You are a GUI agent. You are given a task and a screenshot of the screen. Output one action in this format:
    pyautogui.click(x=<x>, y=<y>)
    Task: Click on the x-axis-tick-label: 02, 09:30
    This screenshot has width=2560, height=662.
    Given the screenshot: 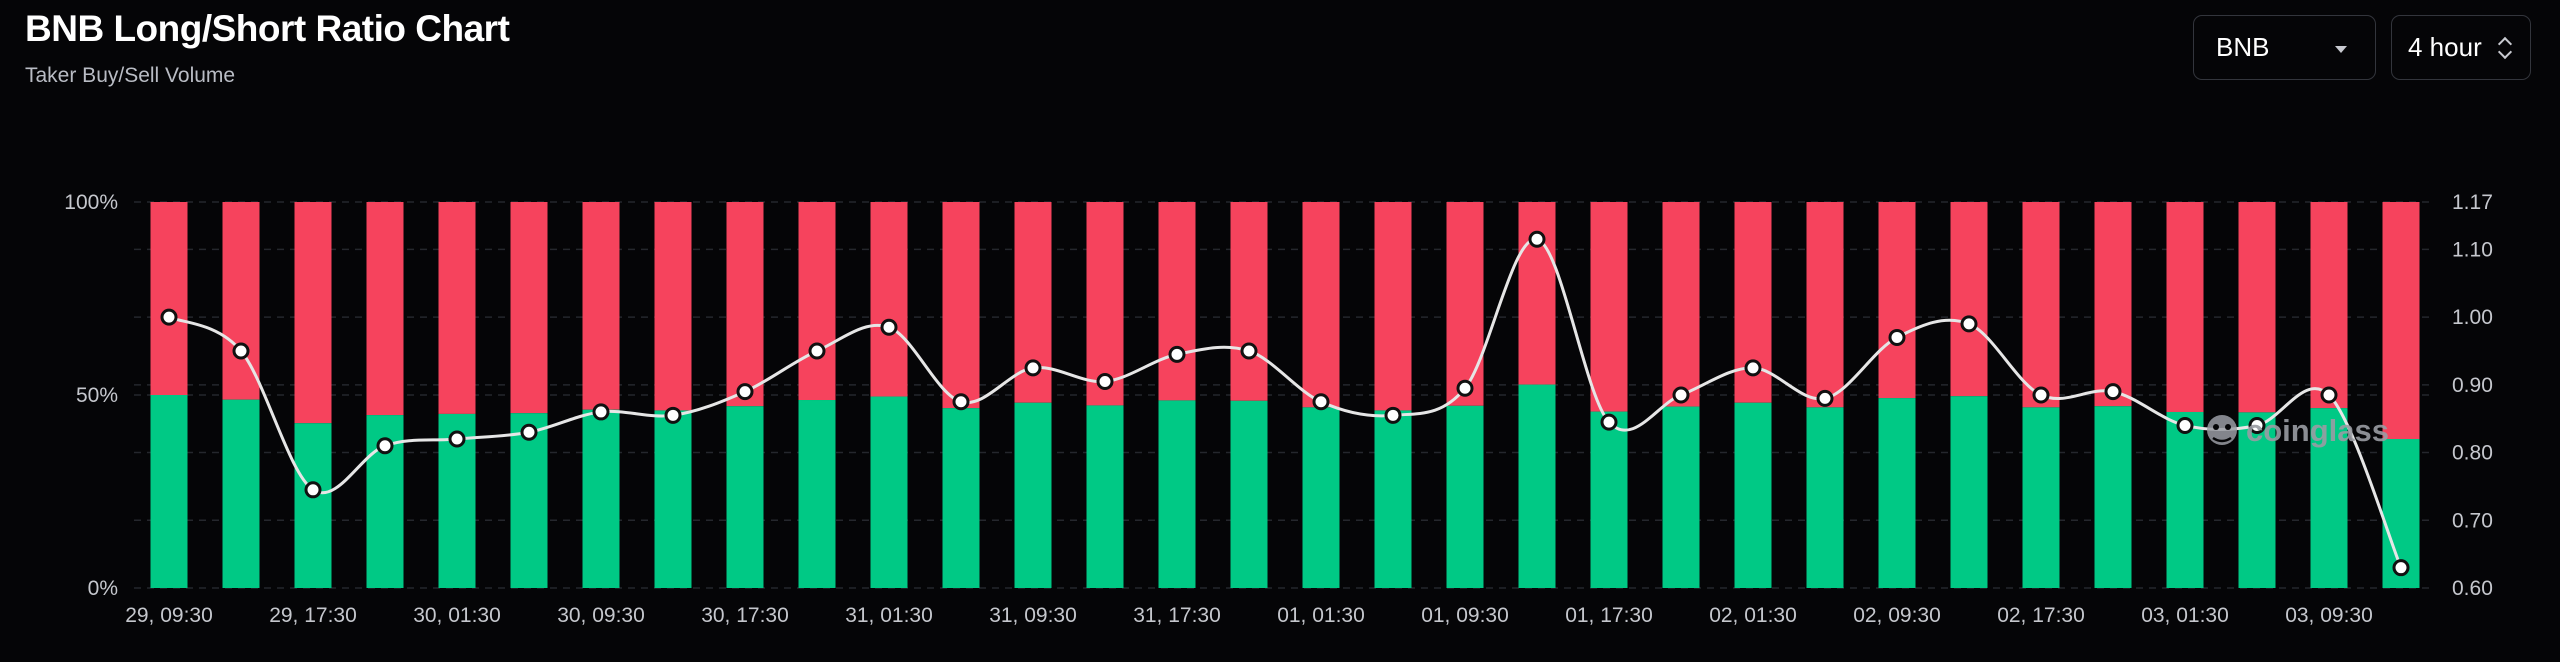 What is the action you would take?
    pyautogui.click(x=1897, y=615)
    